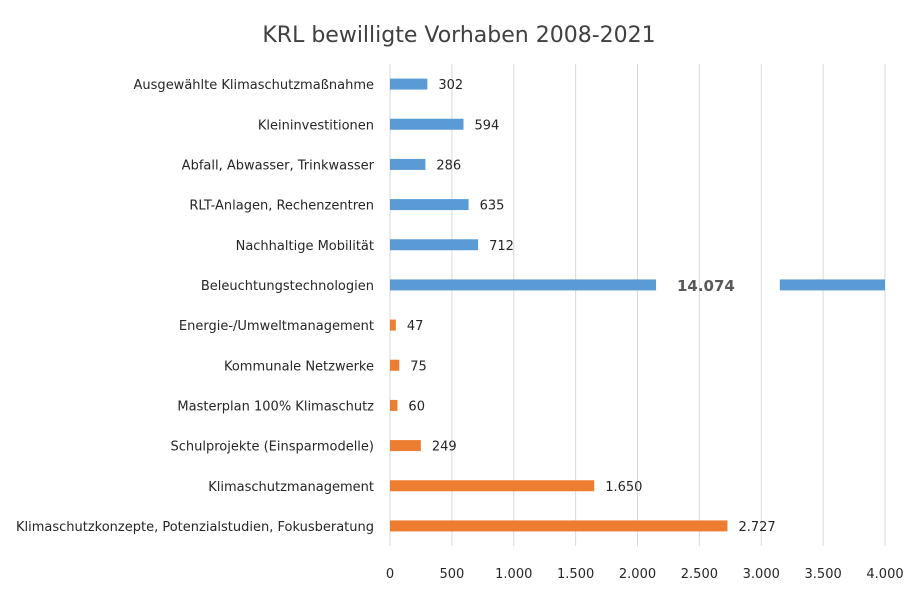 This screenshot has width=920, height=590. I want to click on category-label: Ausgewählte Klimaschutzmaßnahme, so click(254, 85).